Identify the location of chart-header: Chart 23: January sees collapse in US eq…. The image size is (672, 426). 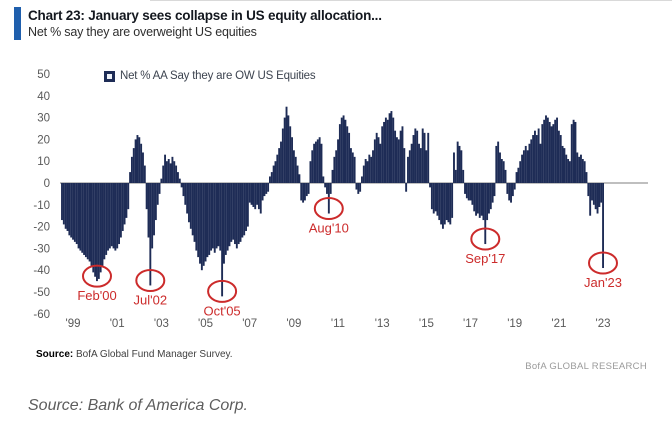
(198, 23).